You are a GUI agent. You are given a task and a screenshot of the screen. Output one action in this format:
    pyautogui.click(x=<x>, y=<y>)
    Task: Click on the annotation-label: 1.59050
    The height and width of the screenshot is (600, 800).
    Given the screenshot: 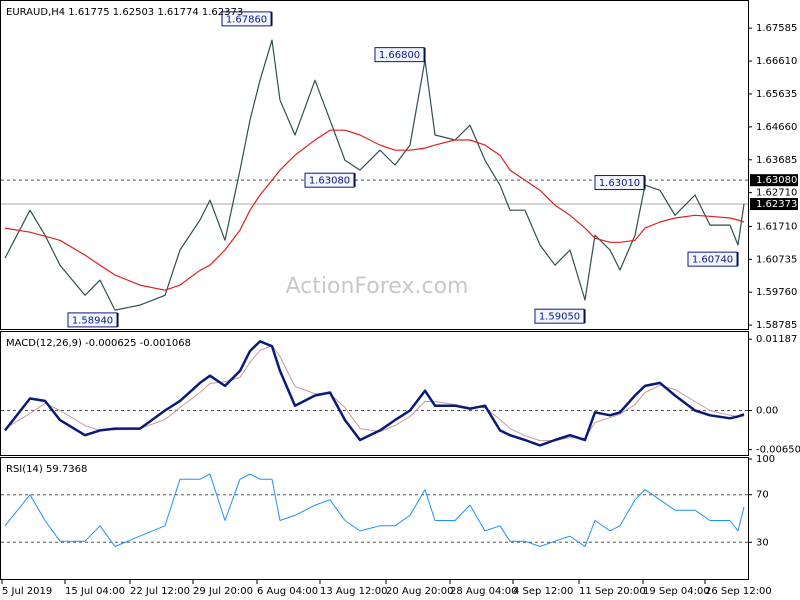 What is the action you would take?
    pyautogui.click(x=559, y=317)
    